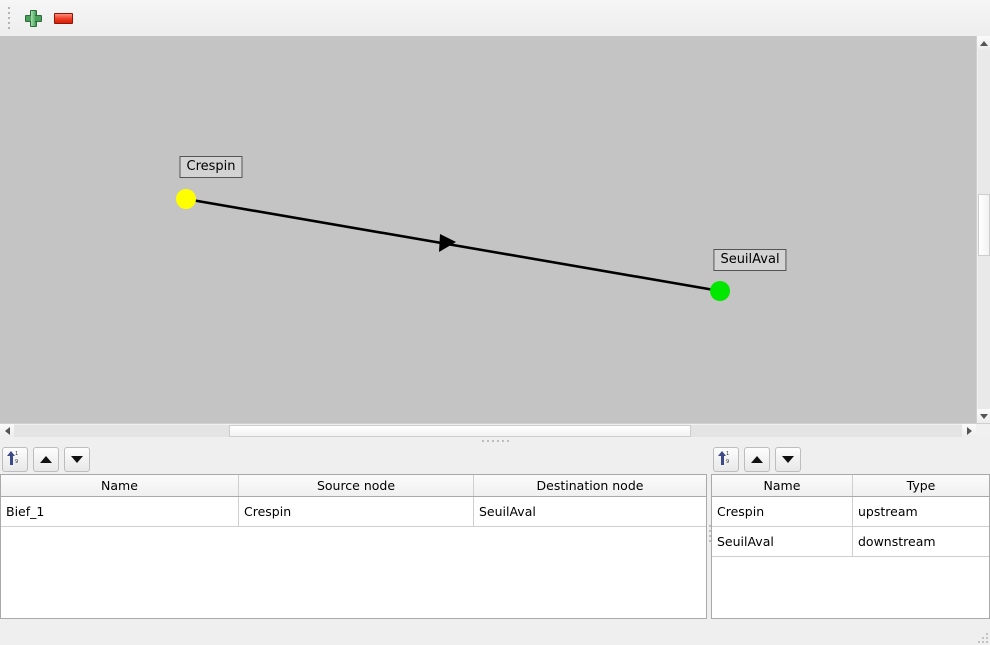 This screenshot has width=990, height=645. I want to click on cell-destination-node: SeuilAval, so click(589, 511).